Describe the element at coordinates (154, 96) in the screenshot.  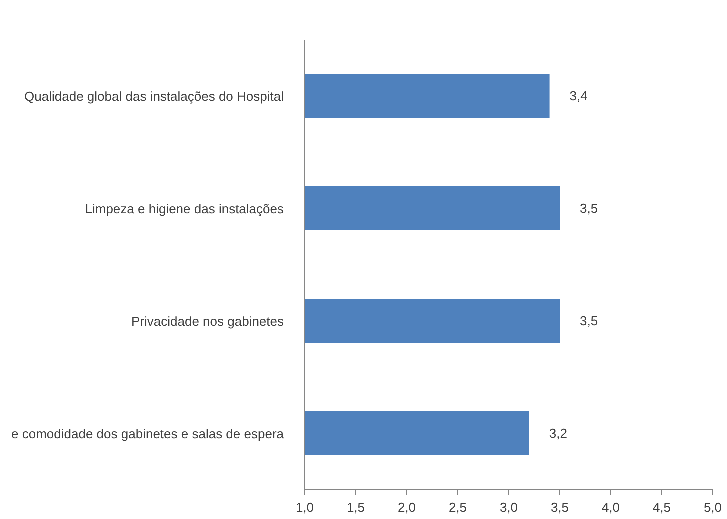
I see `y-tick-label: Qualidade global das instalações do Hospital` at that location.